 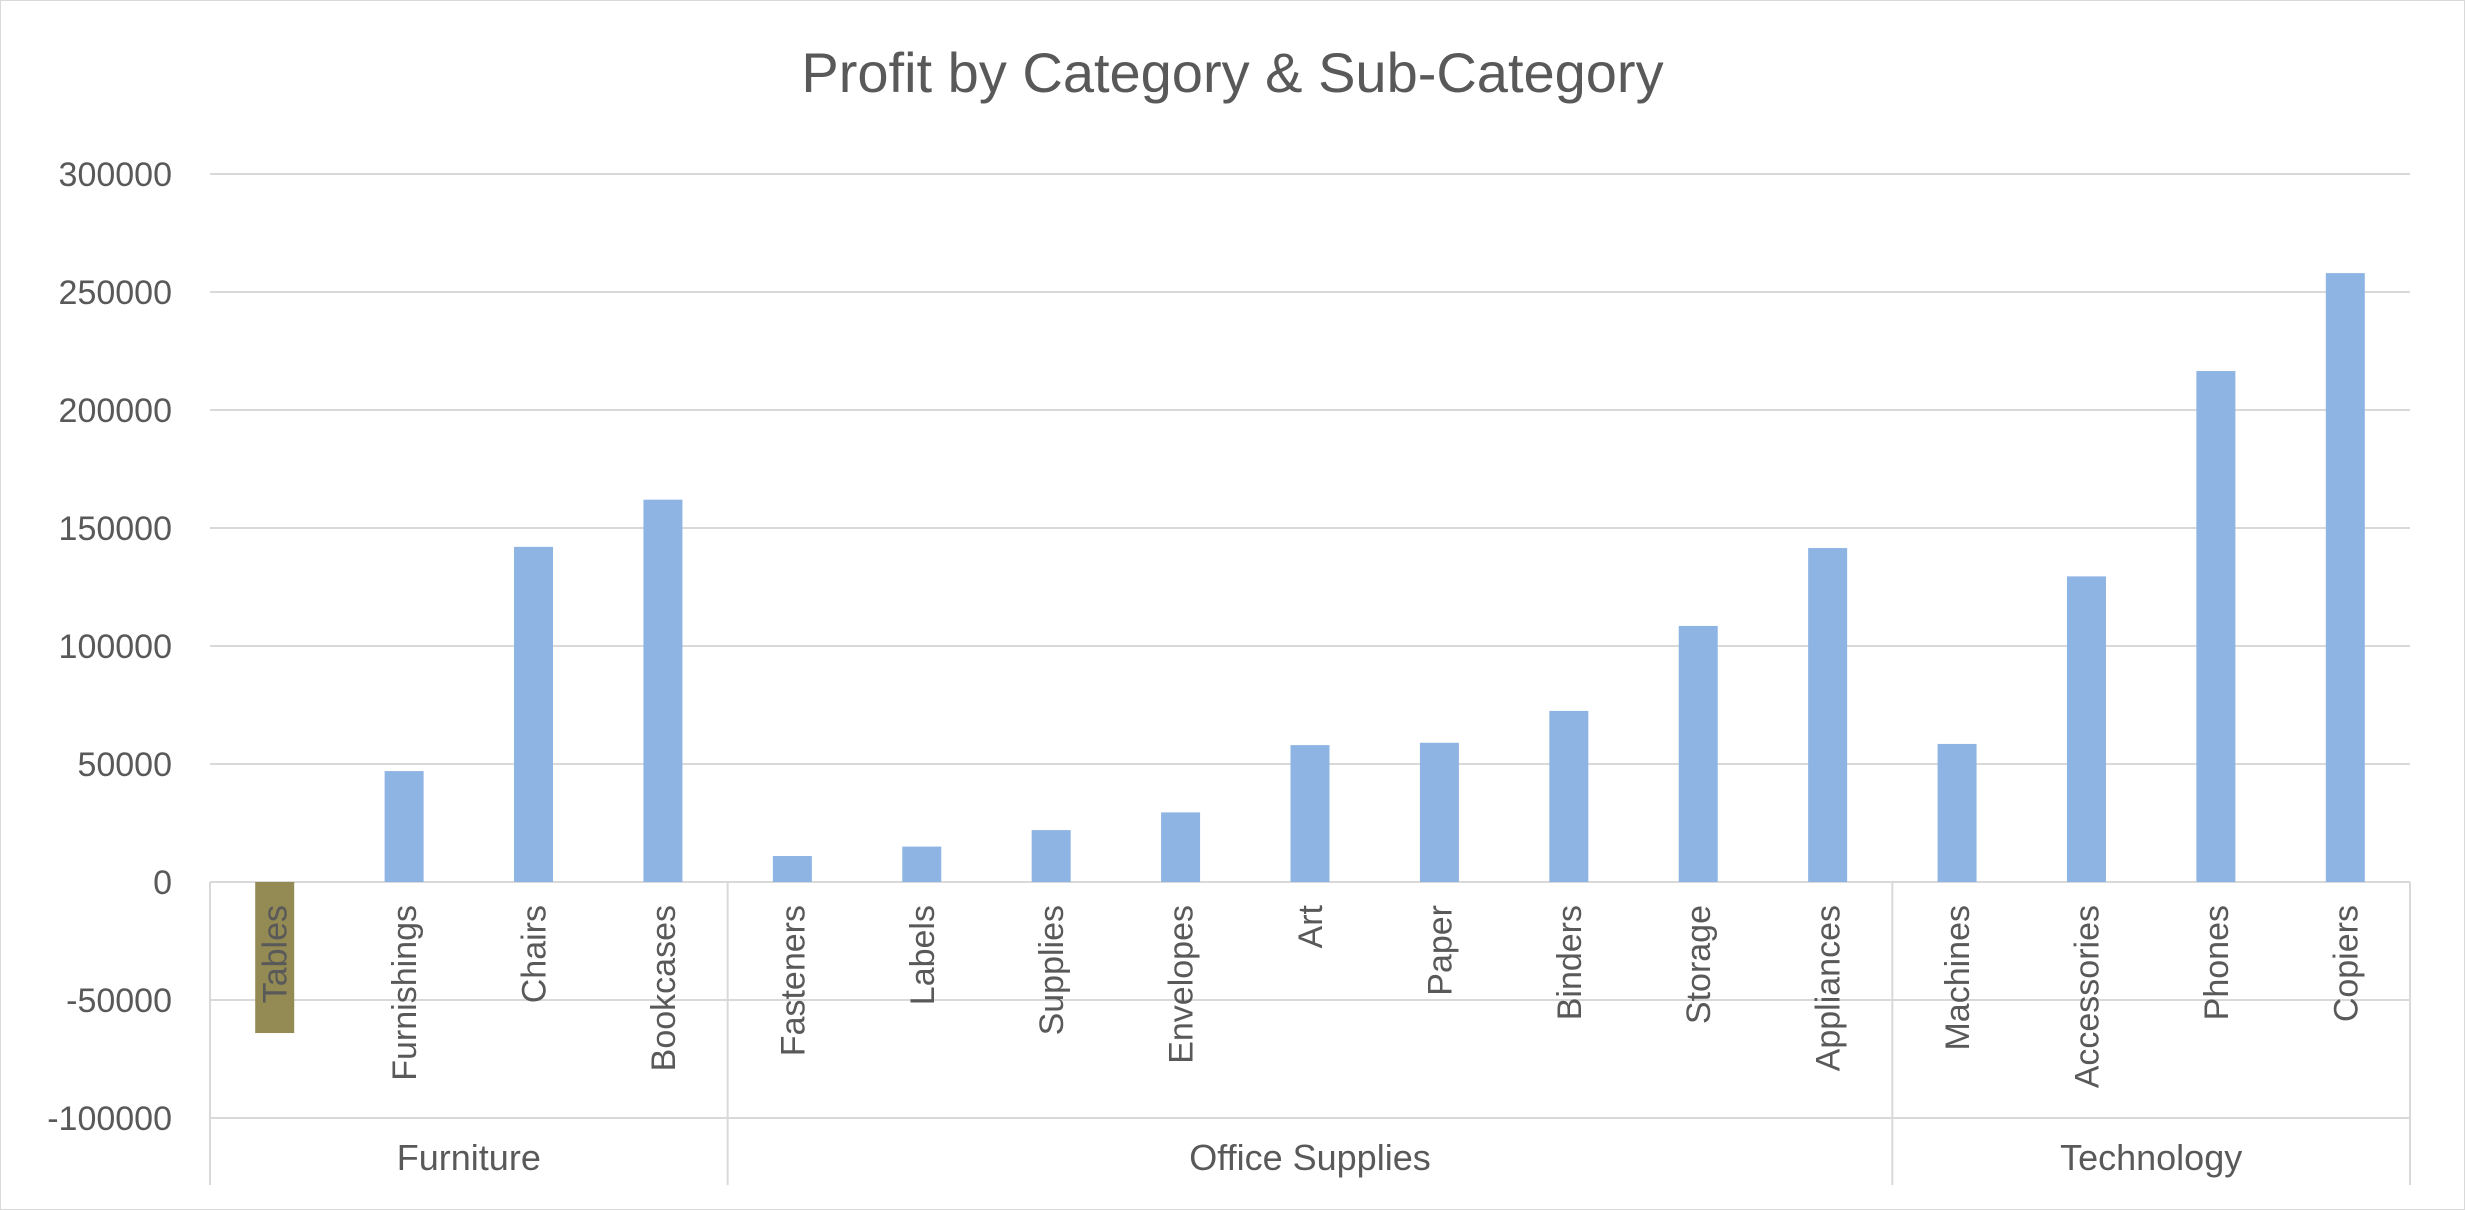 What do you see at coordinates (1958, 978) in the screenshot?
I see `category-label: Machines` at bounding box center [1958, 978].